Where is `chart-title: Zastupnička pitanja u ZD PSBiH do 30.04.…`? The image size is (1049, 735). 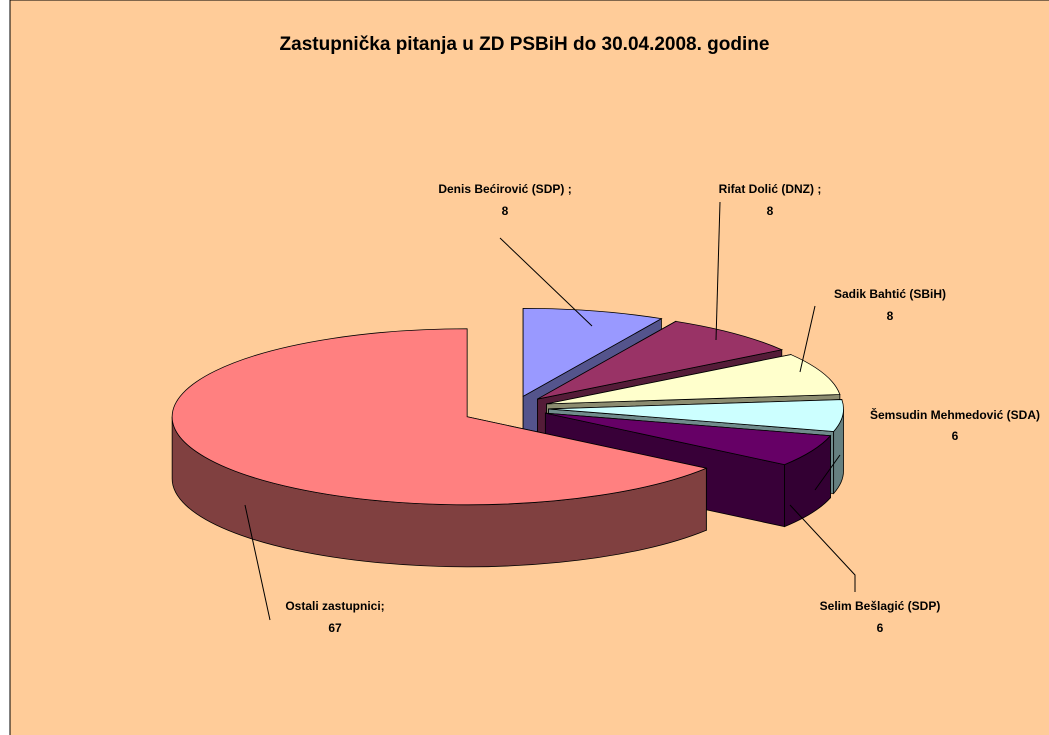
chart-title: Zastupnička pitanja u ZD PSBiH do 30.04.… is located at coordinates (524, 44).